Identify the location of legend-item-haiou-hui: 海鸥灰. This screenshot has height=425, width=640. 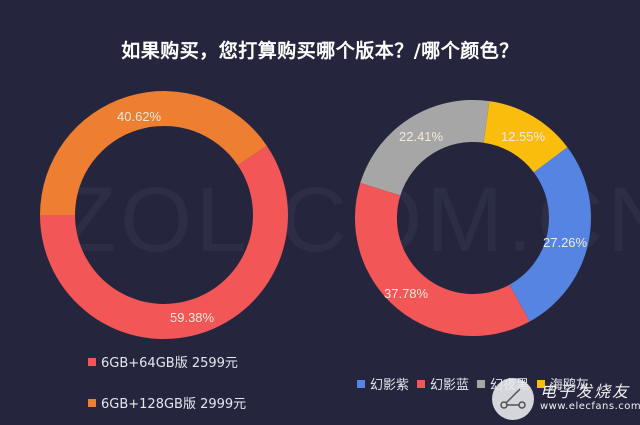
(563, 383).